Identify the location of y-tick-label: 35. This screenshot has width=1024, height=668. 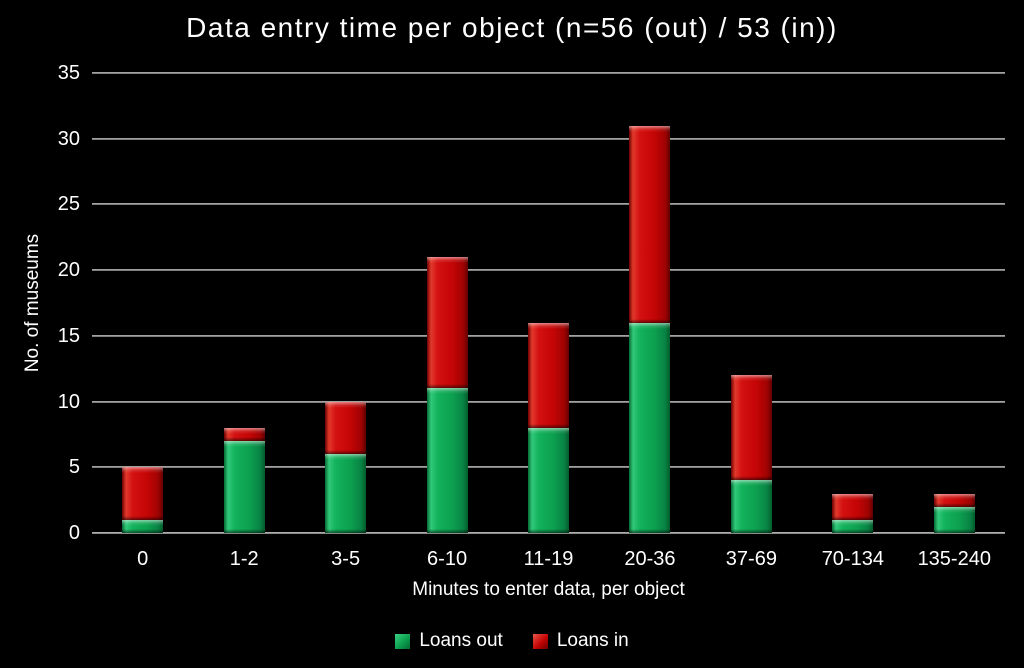
(68, 73).